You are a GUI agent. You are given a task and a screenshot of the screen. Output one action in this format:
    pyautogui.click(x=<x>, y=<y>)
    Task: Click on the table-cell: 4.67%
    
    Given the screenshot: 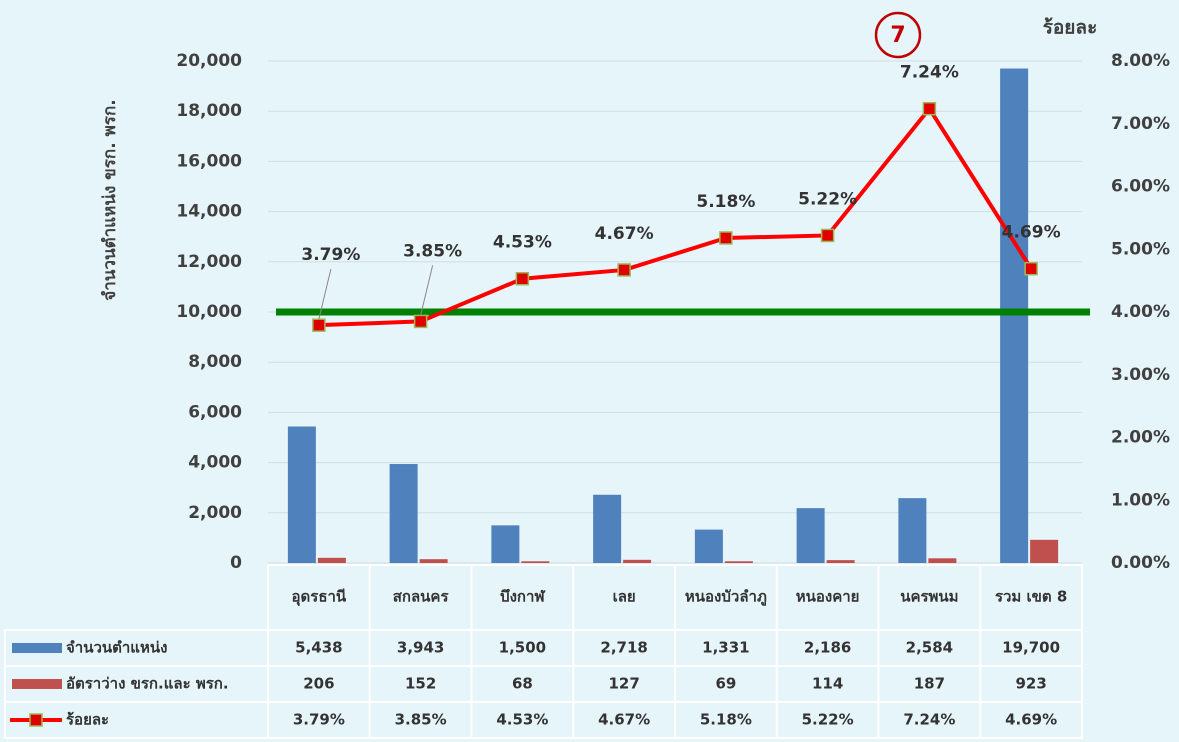 What is the action you would take?
    pyautogui.click(x=624, y=720)
    